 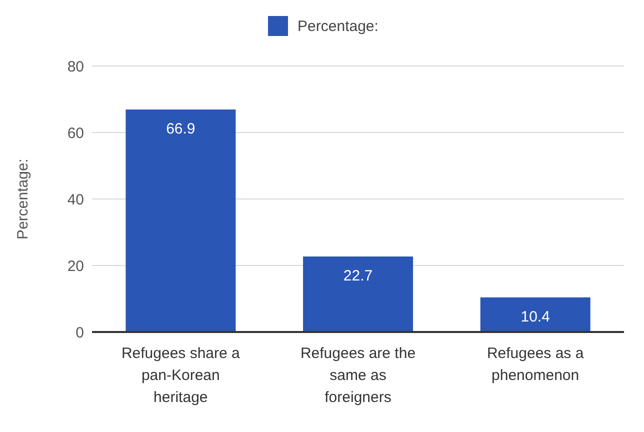 I want to click on data-label: 66.9, so click(x=181, y=129).